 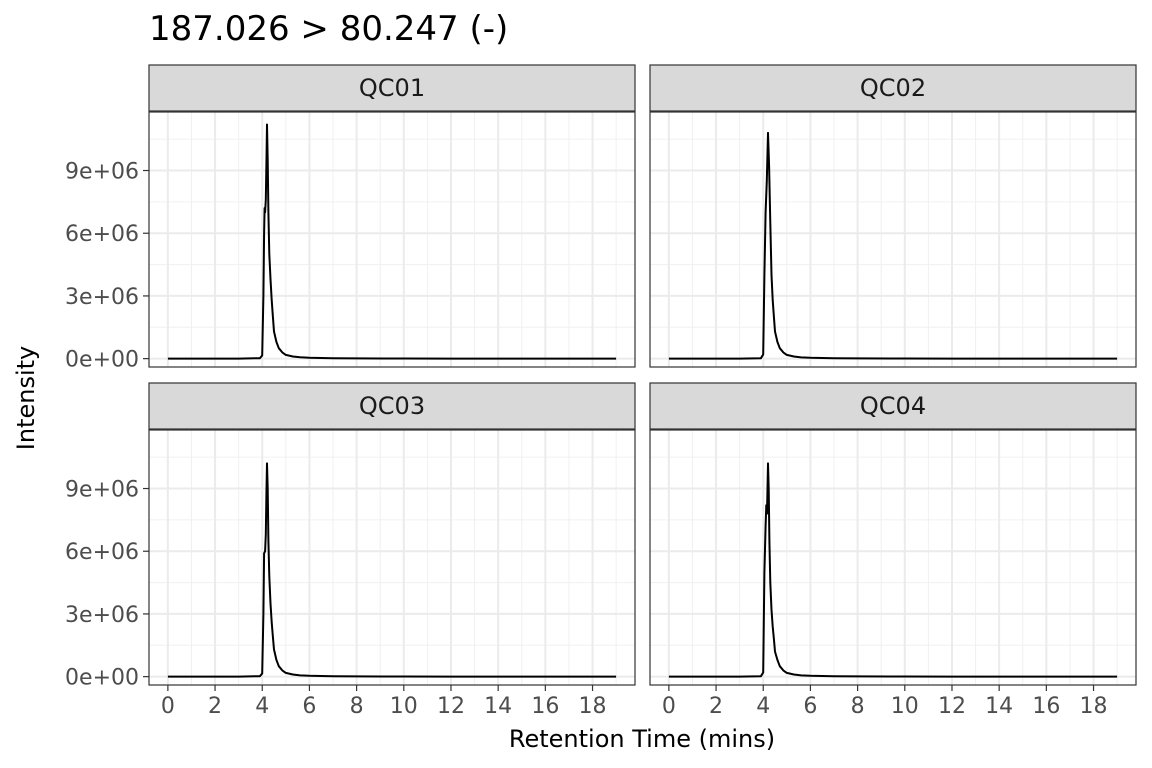 I want to click on y-axis-title: Intensity, so click(x=26, y=398).